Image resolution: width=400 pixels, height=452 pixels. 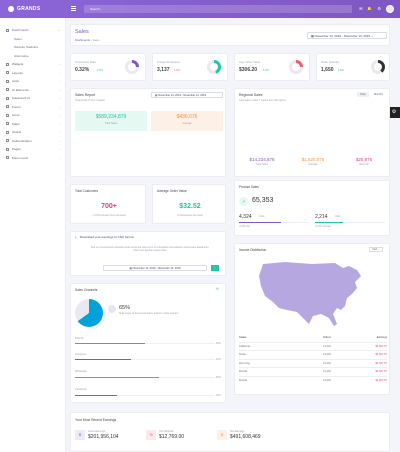 What do you see at coordinates (7, 124) in the screenshot?
I see `maps-icon` at bounding box center [7, 124].